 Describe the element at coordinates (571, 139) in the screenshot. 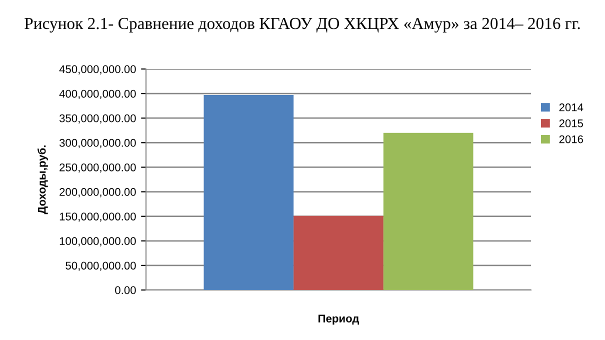

I see `legend-label: 2016` at that location.